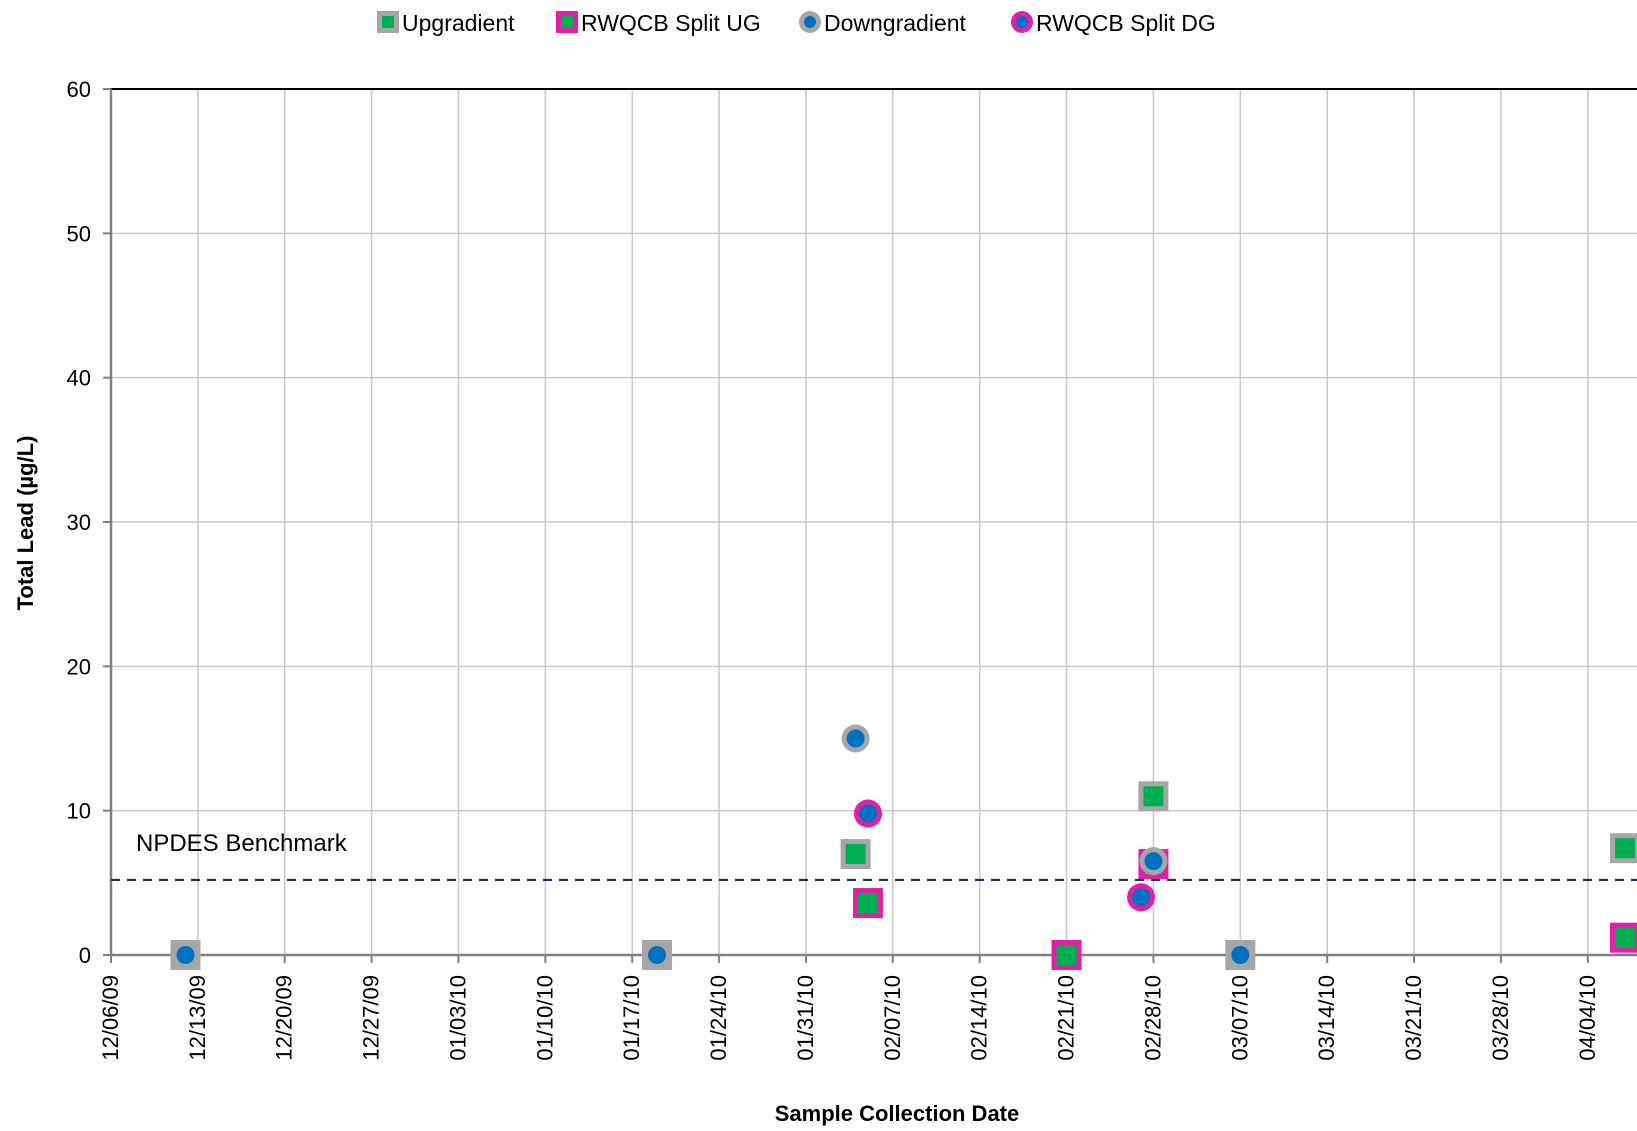 The height and width of the screenshot is (1131, 1637). Describe the element at coordinates (79, 666) in the screenshot. I see `y-tick-label: 20` at that location.